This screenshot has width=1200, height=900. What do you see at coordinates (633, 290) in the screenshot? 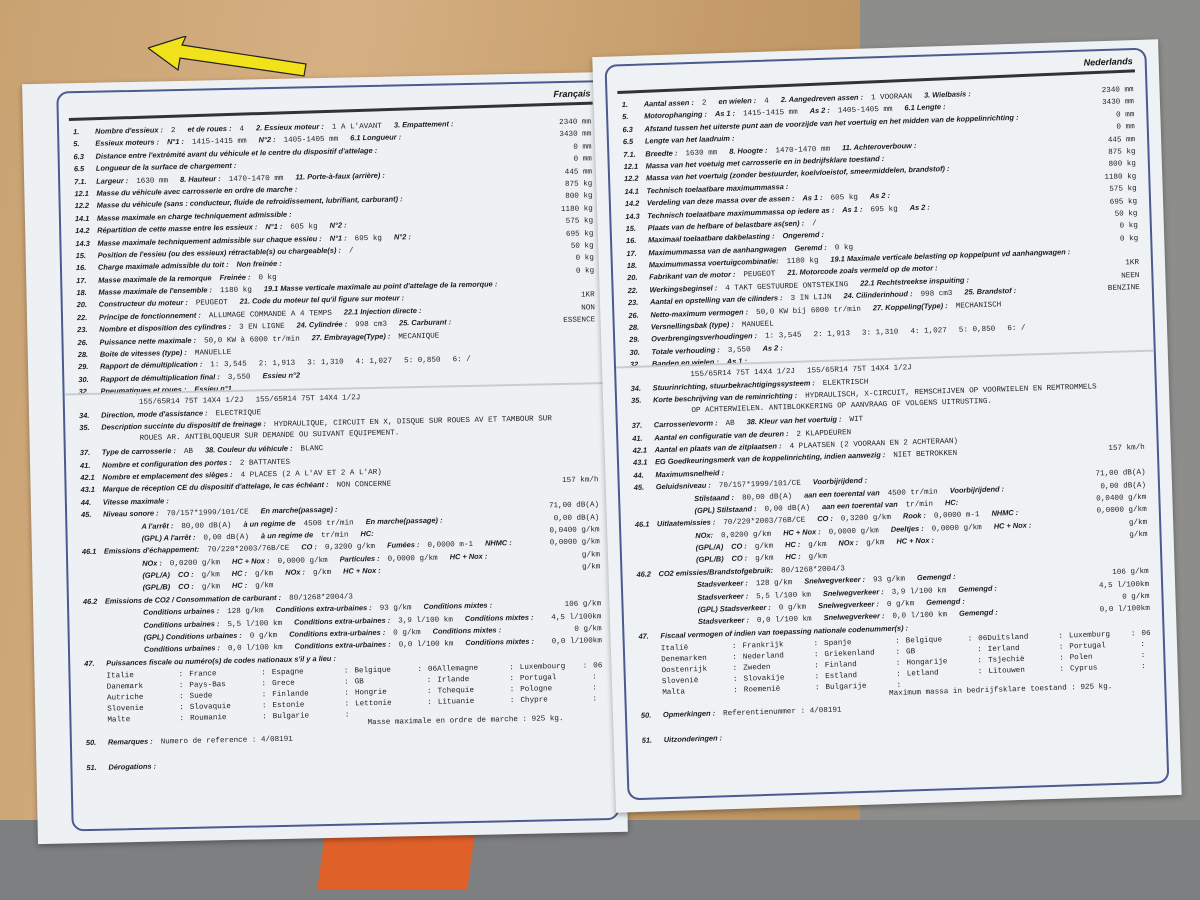
I see `field-number: 22.` at bounding box center [633, 290].